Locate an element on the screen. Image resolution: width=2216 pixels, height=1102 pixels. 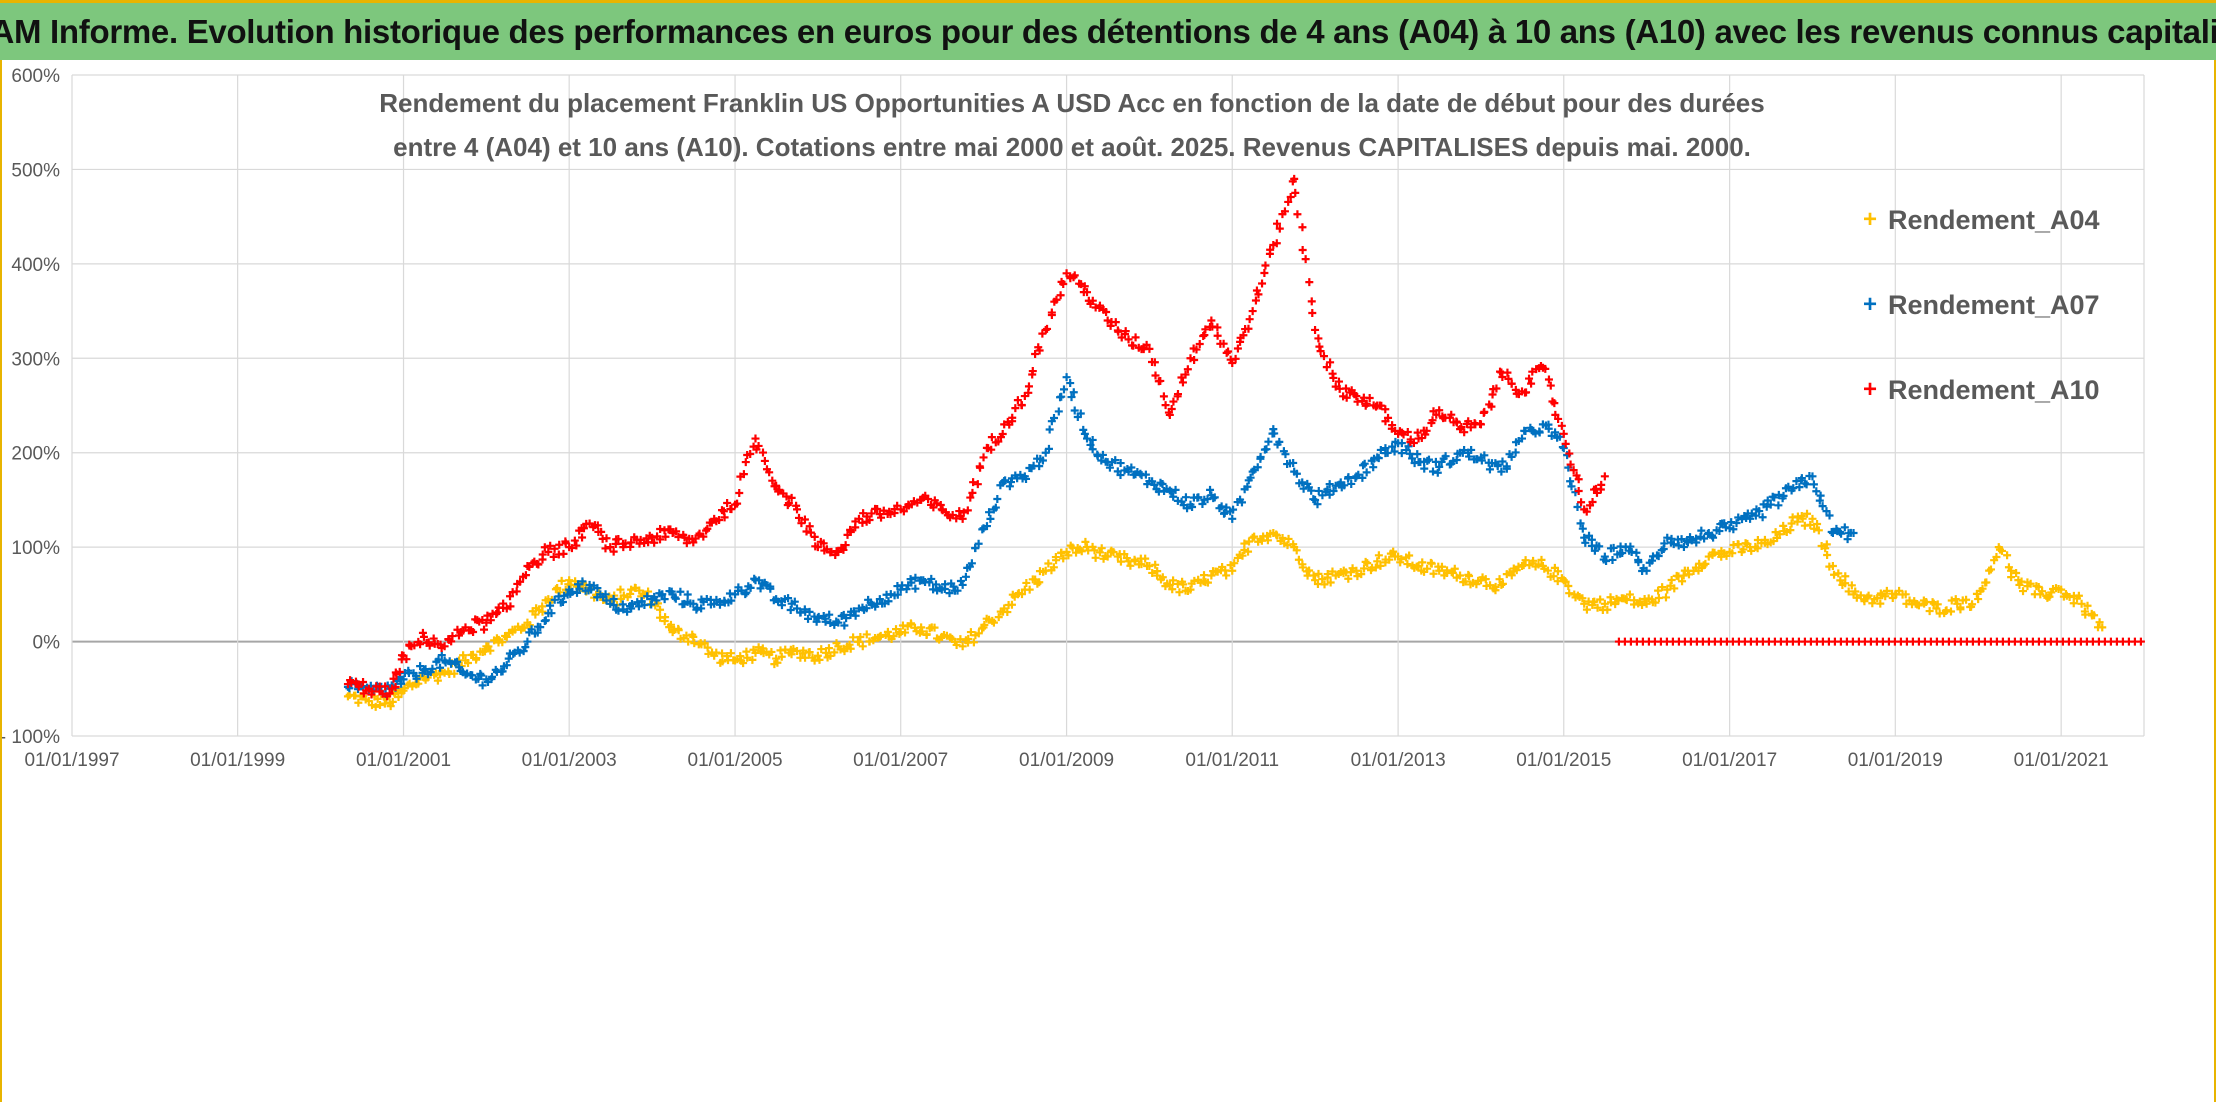
x-tick-label: 01/01/2003 is located at coordinates (569, 760).